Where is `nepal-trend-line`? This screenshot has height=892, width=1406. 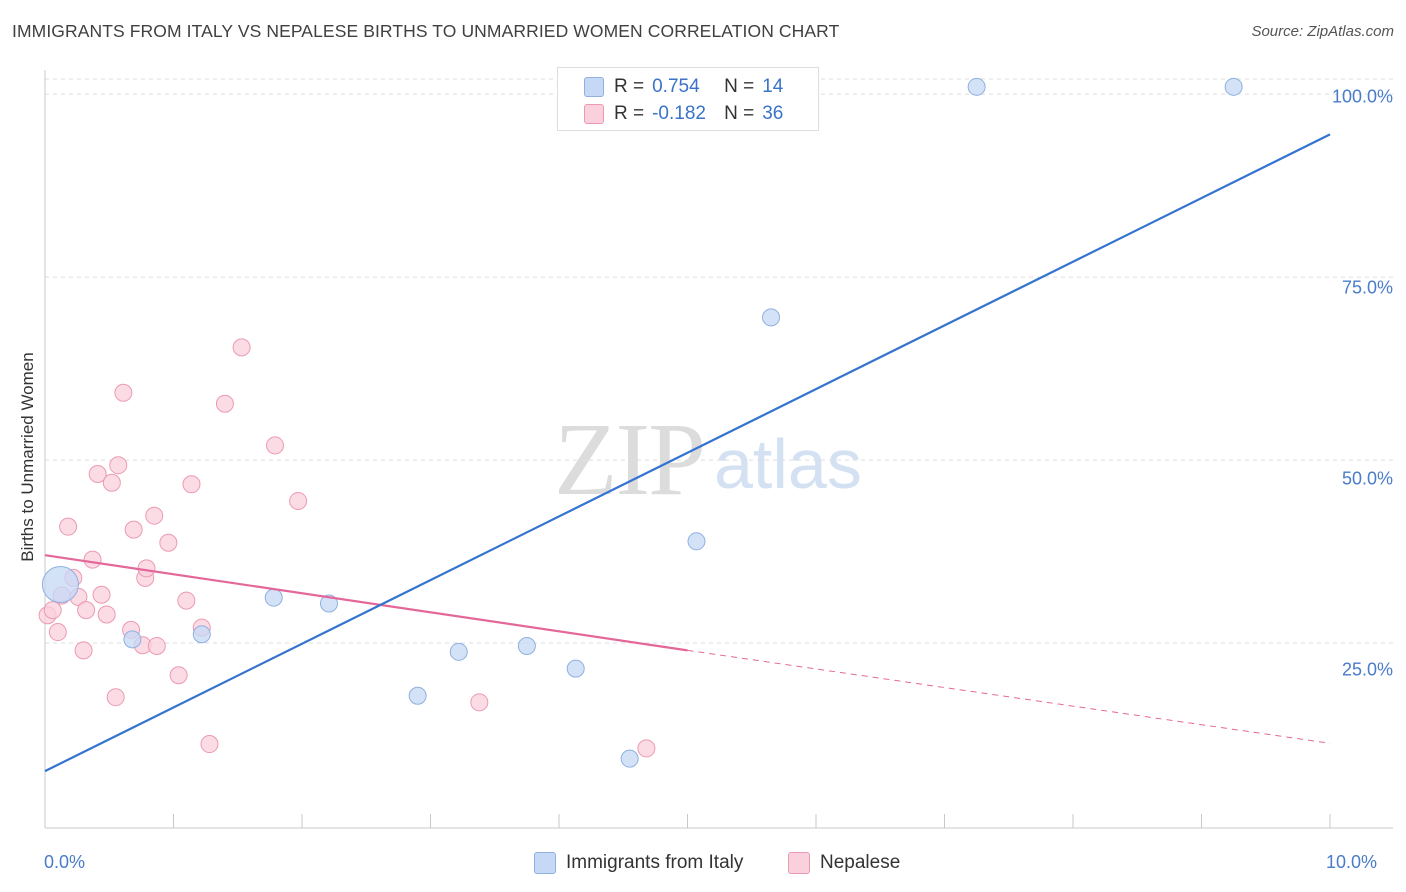
nepal-trend-line is located at coordinates (366, 603).